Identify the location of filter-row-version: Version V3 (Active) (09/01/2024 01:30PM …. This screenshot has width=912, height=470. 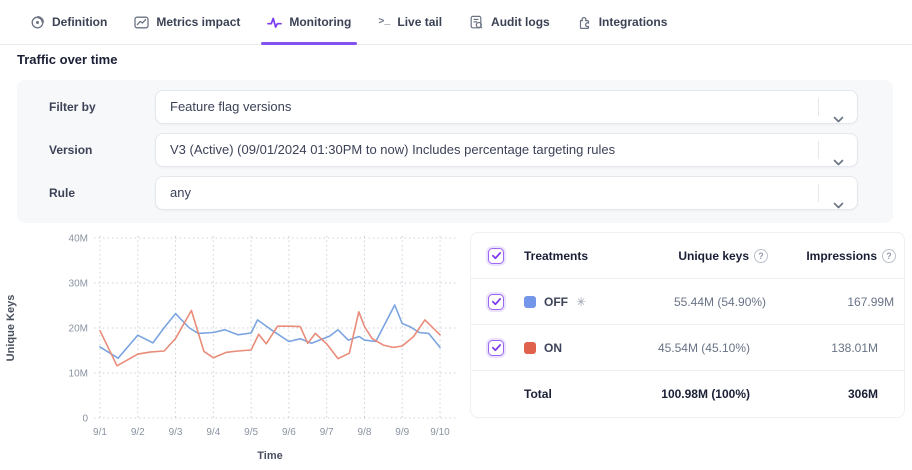
(453, 150).